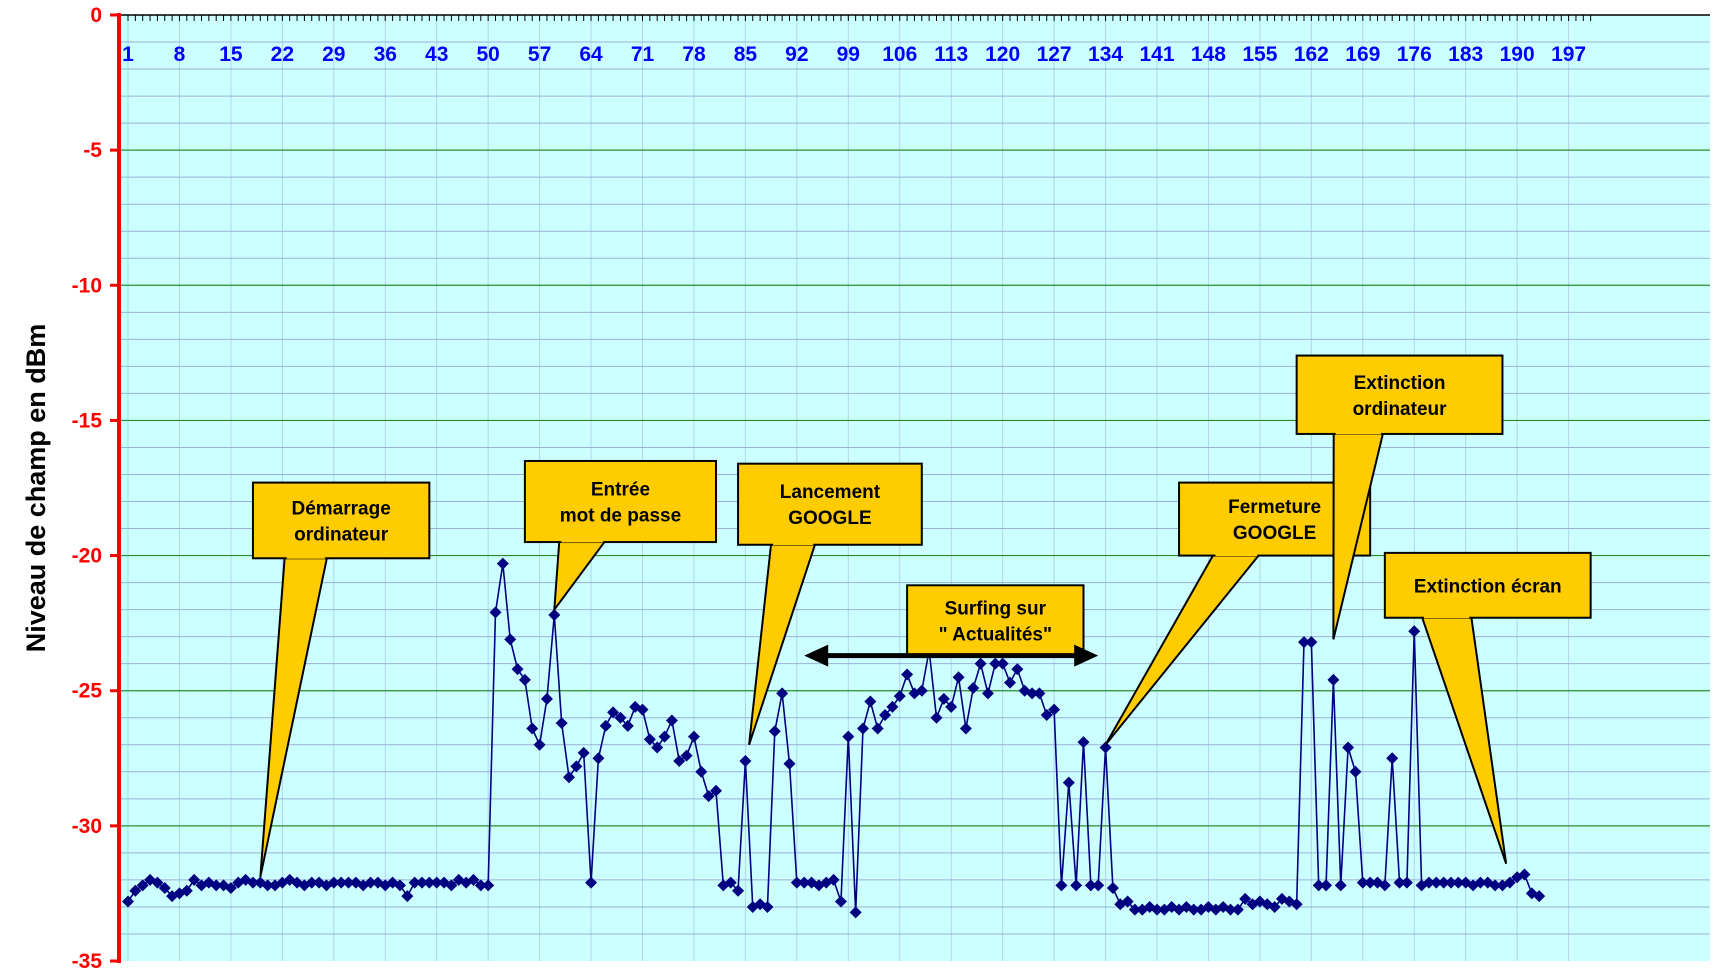  What do you see at coordinates (341, 679) in the screenshot?
I see `callout-demarrage: Démarrage ordinateur` at bounding box center [341, 679].